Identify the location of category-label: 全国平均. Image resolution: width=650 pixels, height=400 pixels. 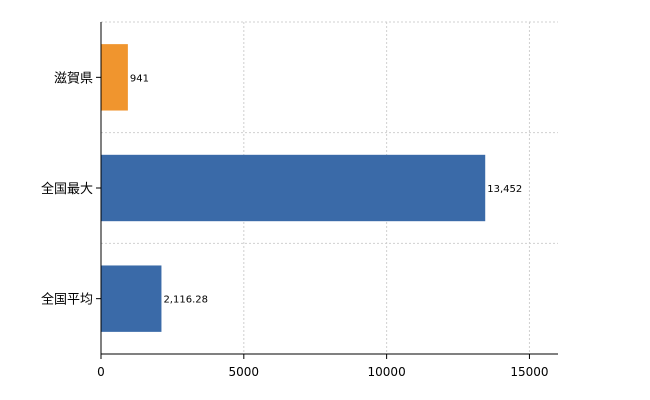
(67, 300).